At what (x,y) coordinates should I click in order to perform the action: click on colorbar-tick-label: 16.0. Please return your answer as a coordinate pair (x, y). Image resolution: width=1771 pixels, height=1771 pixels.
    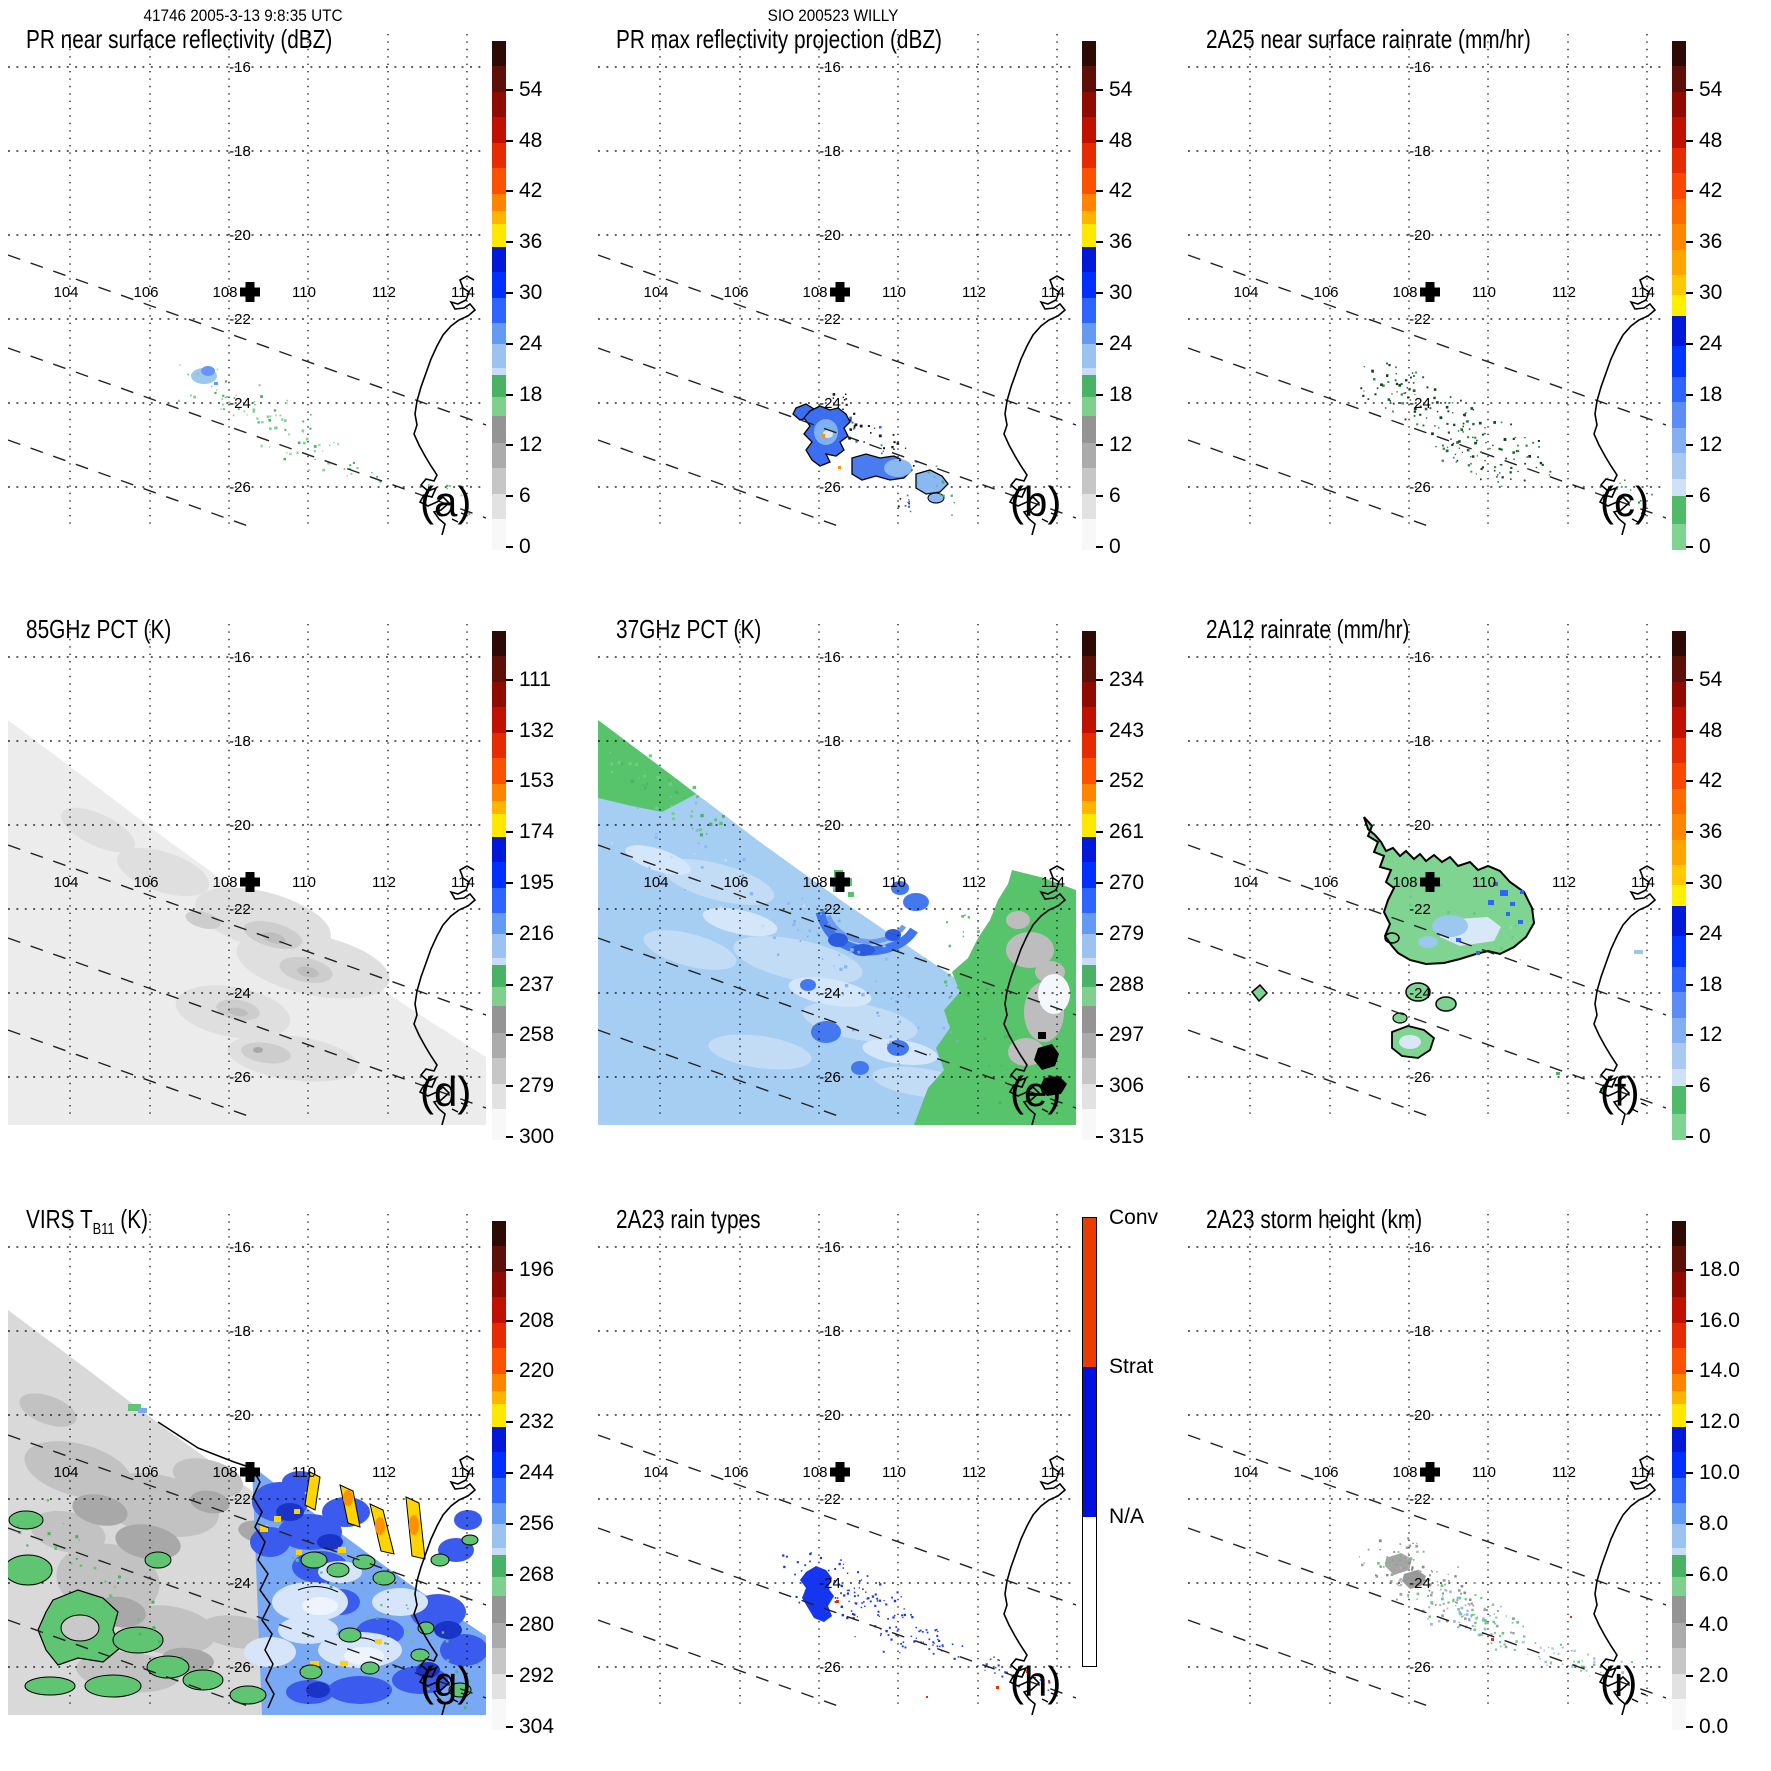
    Looking at the image, I should click on (1719, 1320).